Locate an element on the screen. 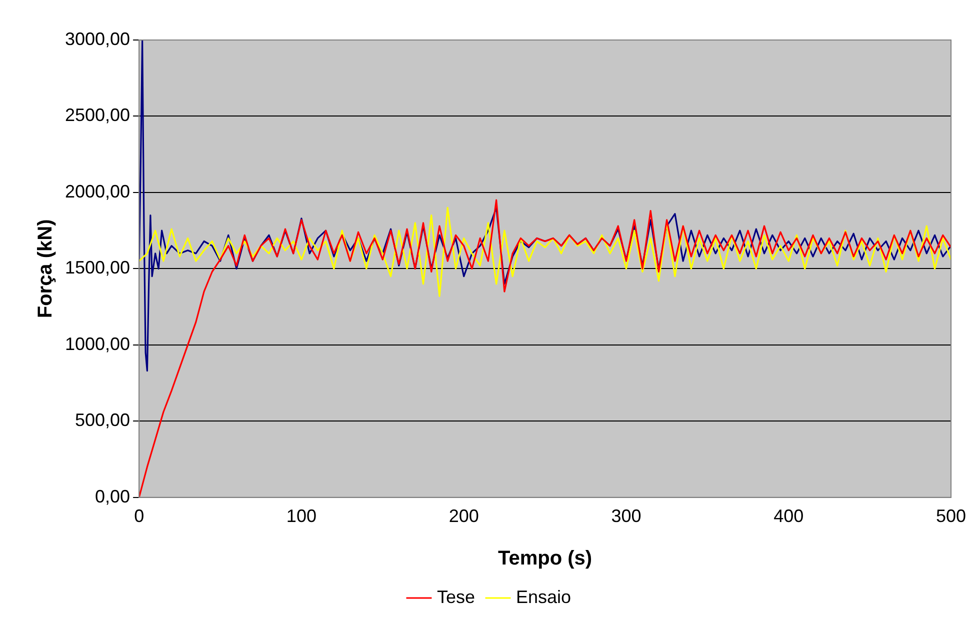  x-tick-label: 200 is located at coordinates (463, 516).